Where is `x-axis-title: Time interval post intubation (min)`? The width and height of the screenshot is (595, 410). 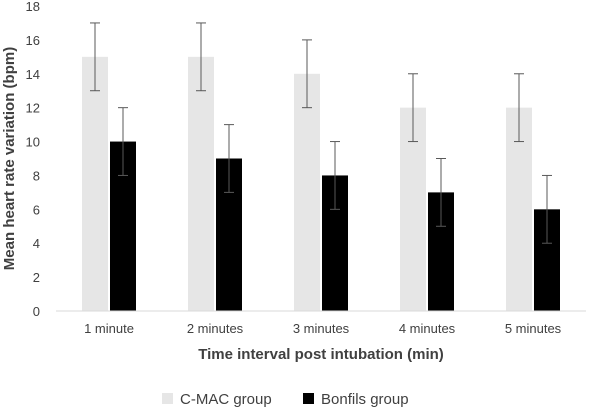
x-axis-title: Time interval post intubation (min) is located at coordinates (321, 354).